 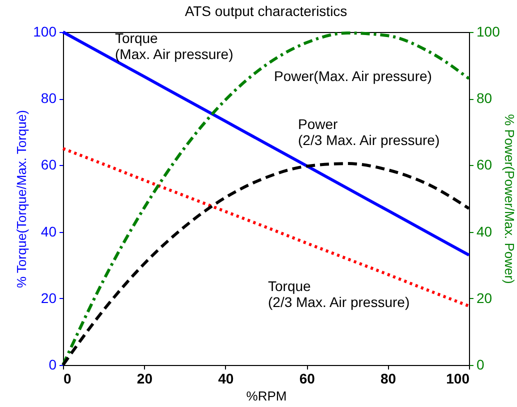 I want to click on y2-tick-label: 100, so click(x=488, y=32).